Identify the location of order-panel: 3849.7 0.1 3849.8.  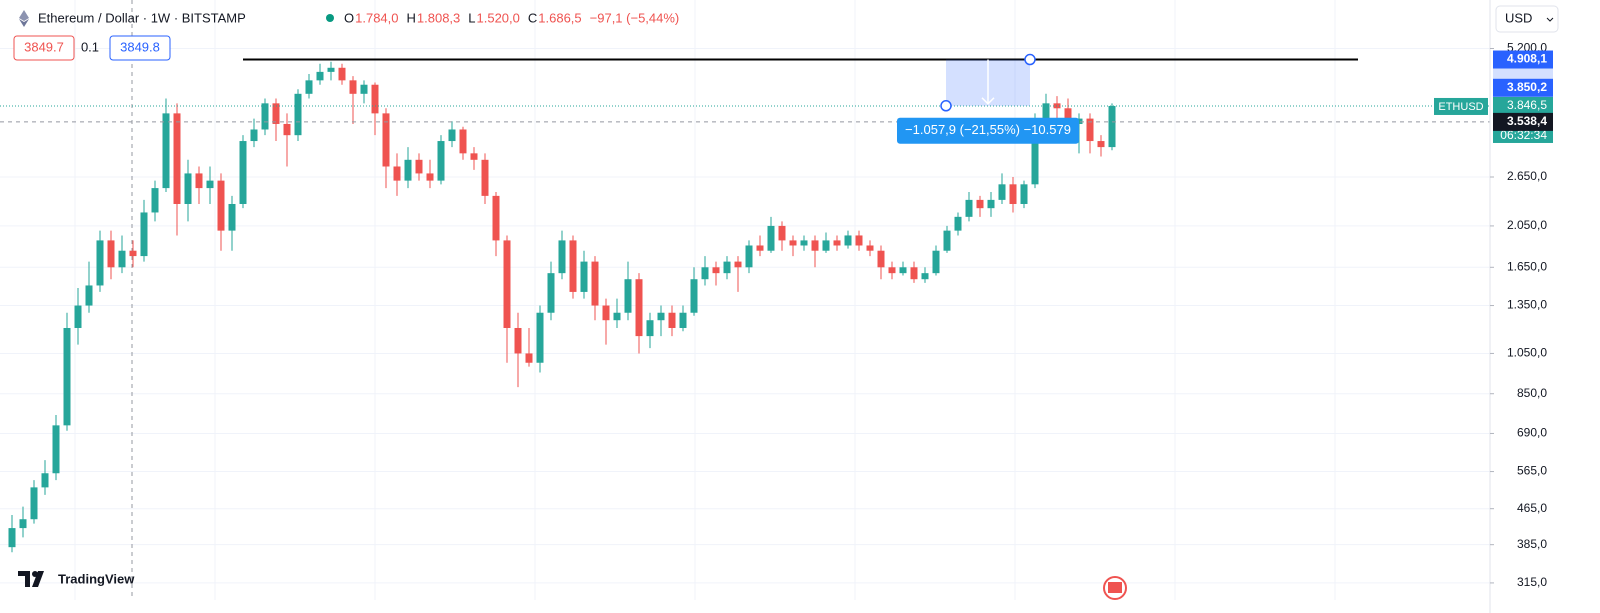
(92, 48).